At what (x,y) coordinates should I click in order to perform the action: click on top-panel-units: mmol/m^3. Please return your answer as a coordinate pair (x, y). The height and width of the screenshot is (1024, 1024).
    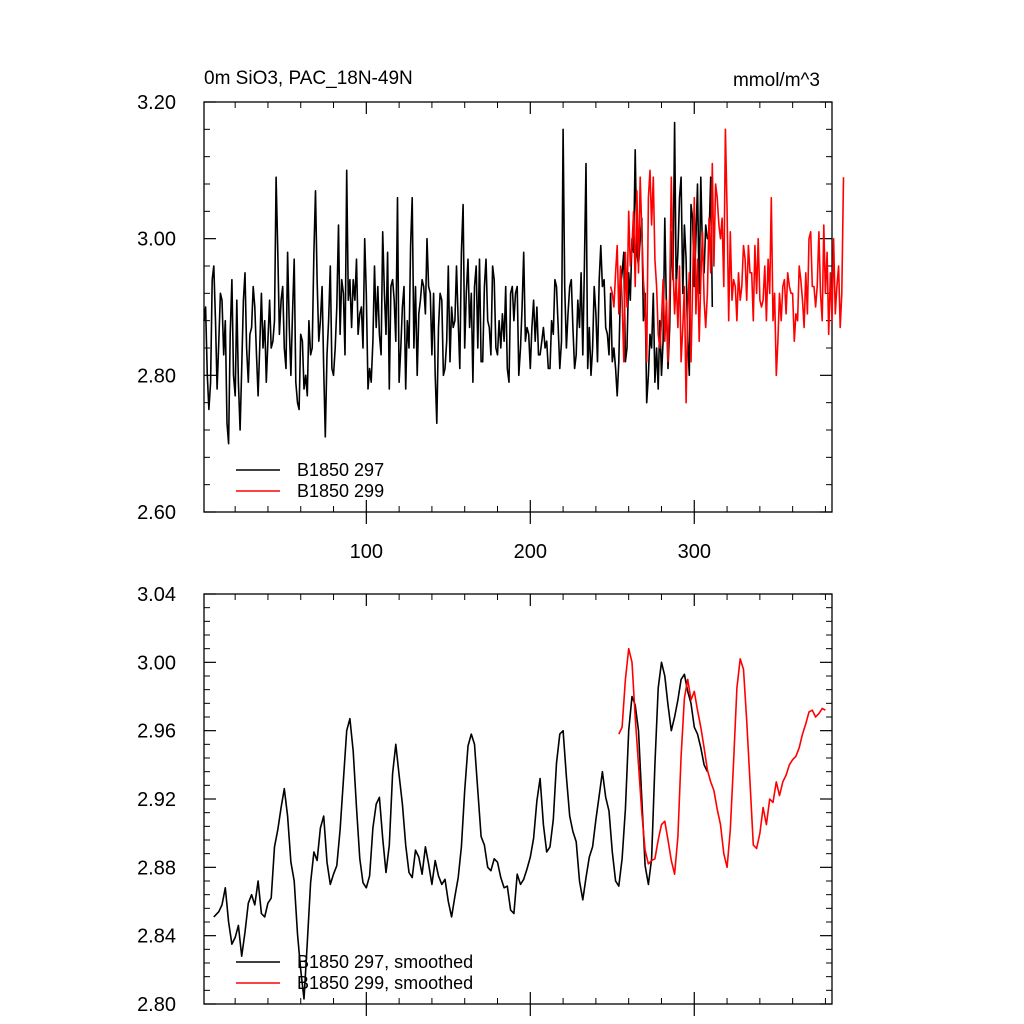
    Looking at the image, I should click on (776, 80).